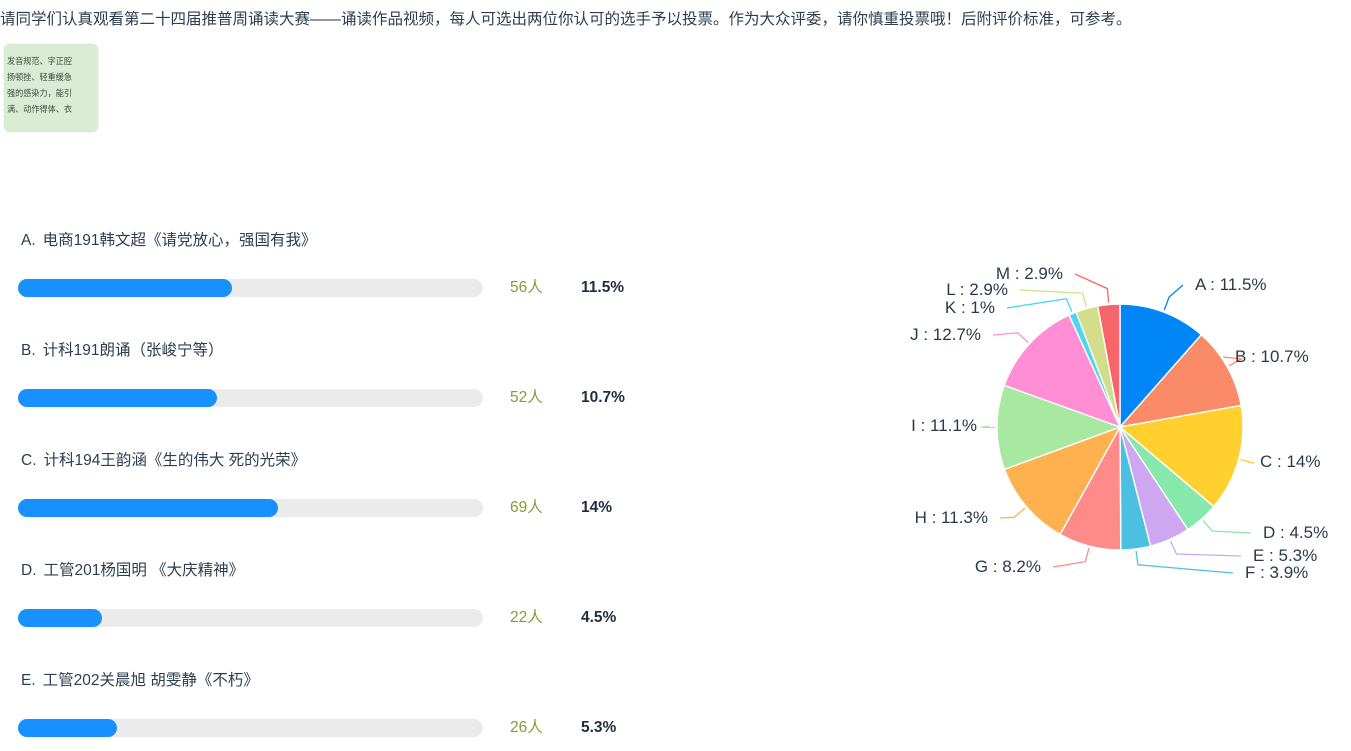  I want to click on poll-option-row: B. 计科191朗诵（张峻宁等） 52人 10.7%, so click(350, 365).